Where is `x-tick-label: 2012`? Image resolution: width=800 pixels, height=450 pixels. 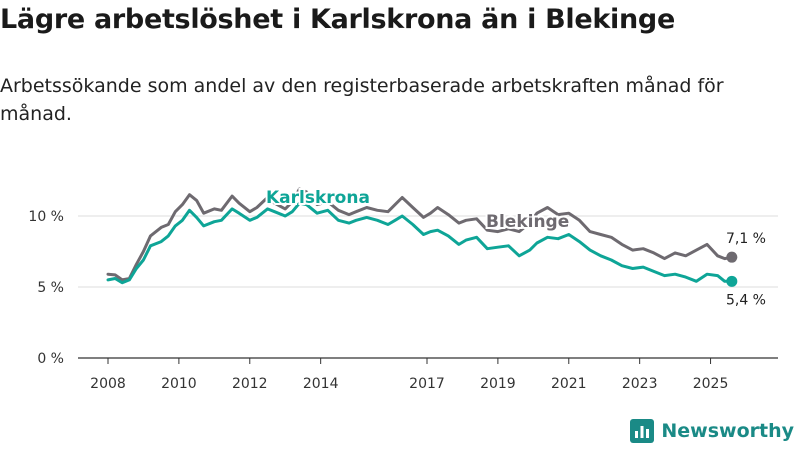 x-tick-label: 2012 is located at coordinates (250, 384).